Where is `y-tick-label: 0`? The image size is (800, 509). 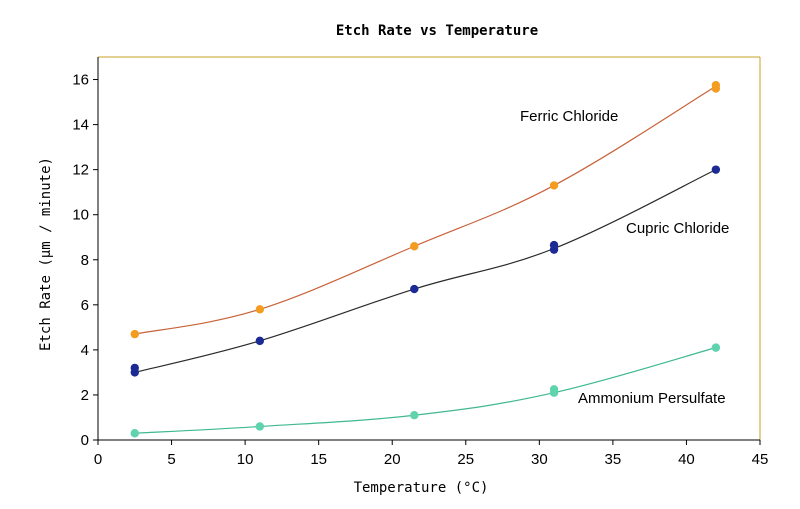
y-tick-label: 0 is located at coordinates (85, 440).